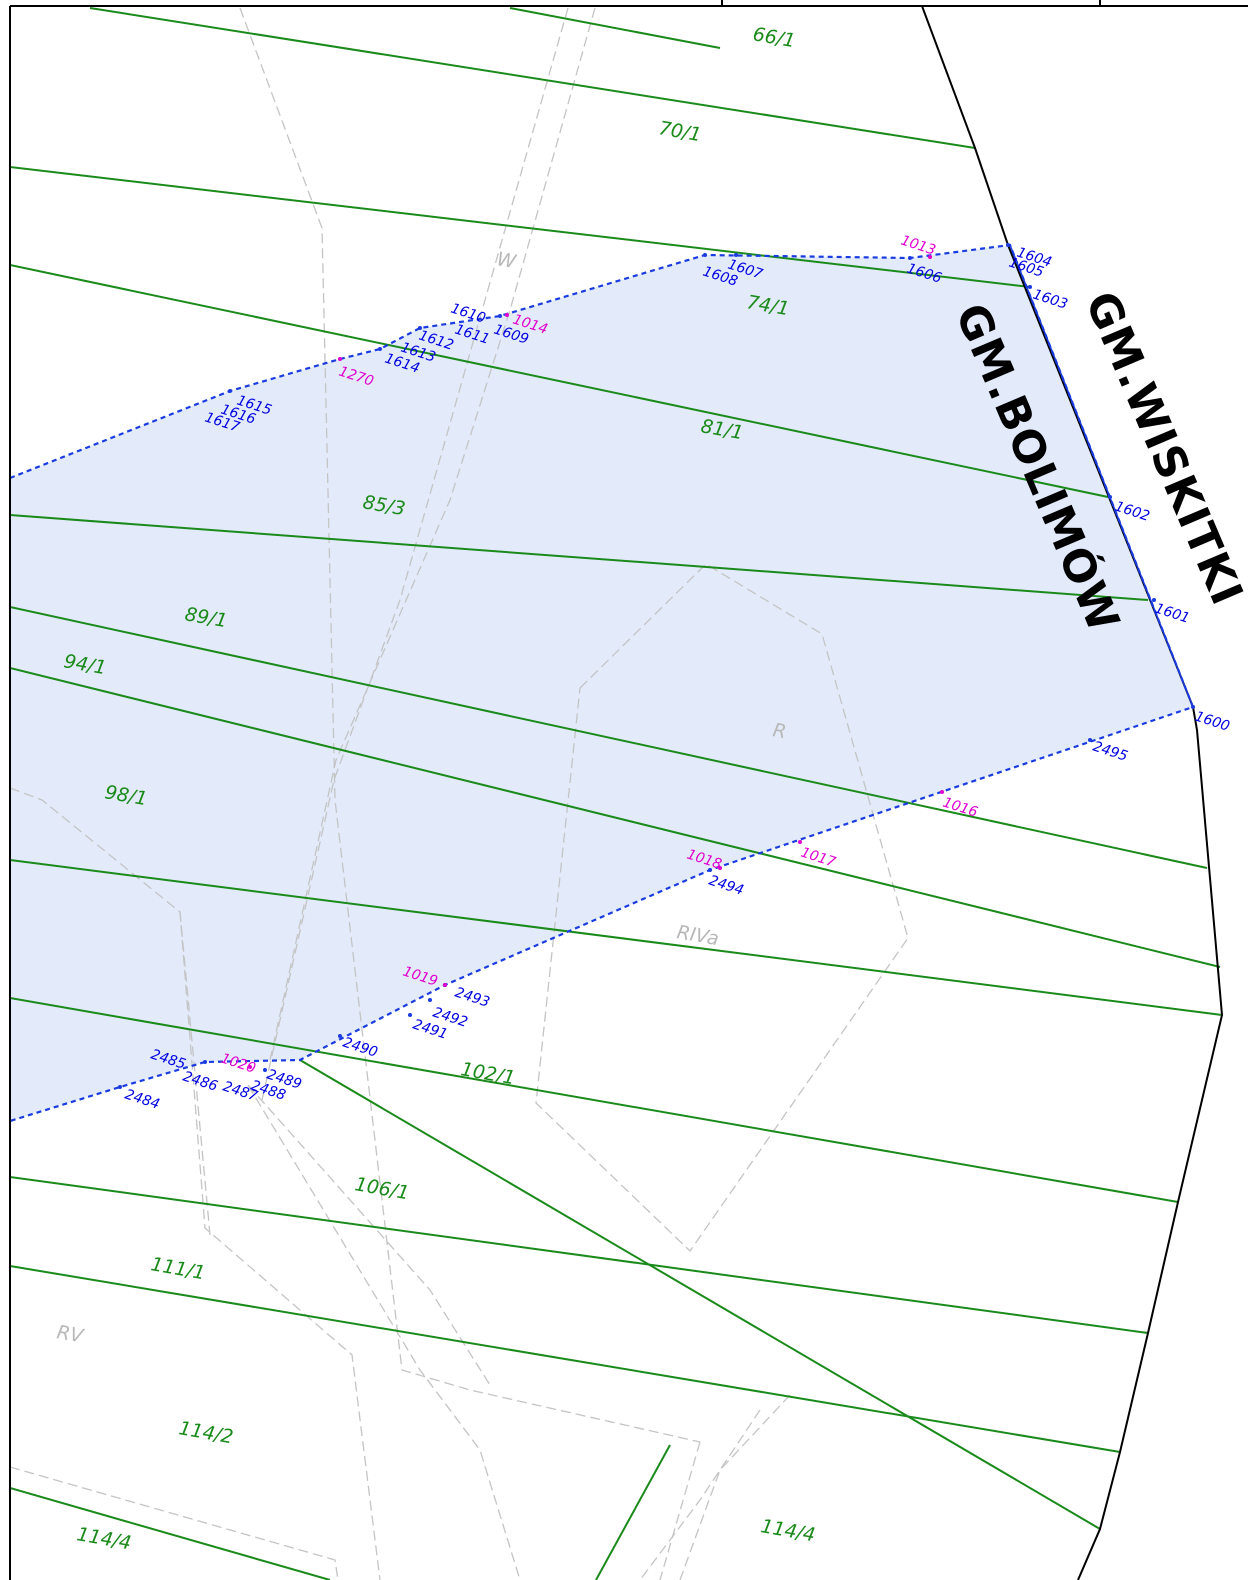  What do you see at coordinates (1101, 476) in the screenshot?
I see `boundary-overlap` at bounding box center [1101, 476].